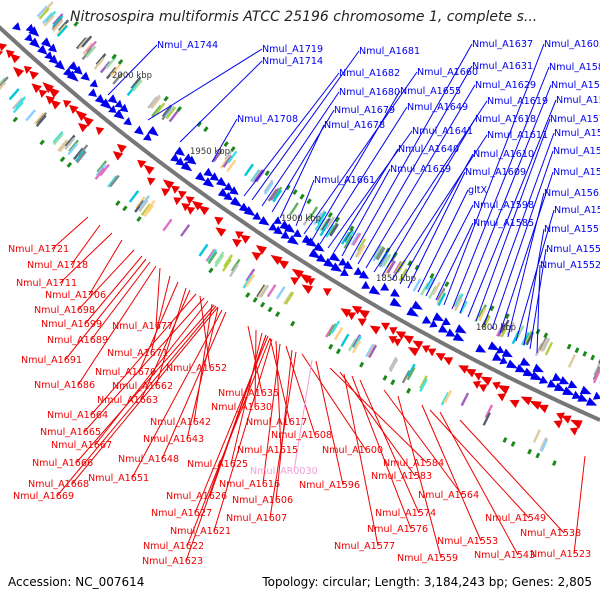 This screenshot has width=600, height=600. What do you see at coordinates (517, 101) in the screenshot?
I see `gene-label: Nmul_A1619` at bounding box center [517, 101].